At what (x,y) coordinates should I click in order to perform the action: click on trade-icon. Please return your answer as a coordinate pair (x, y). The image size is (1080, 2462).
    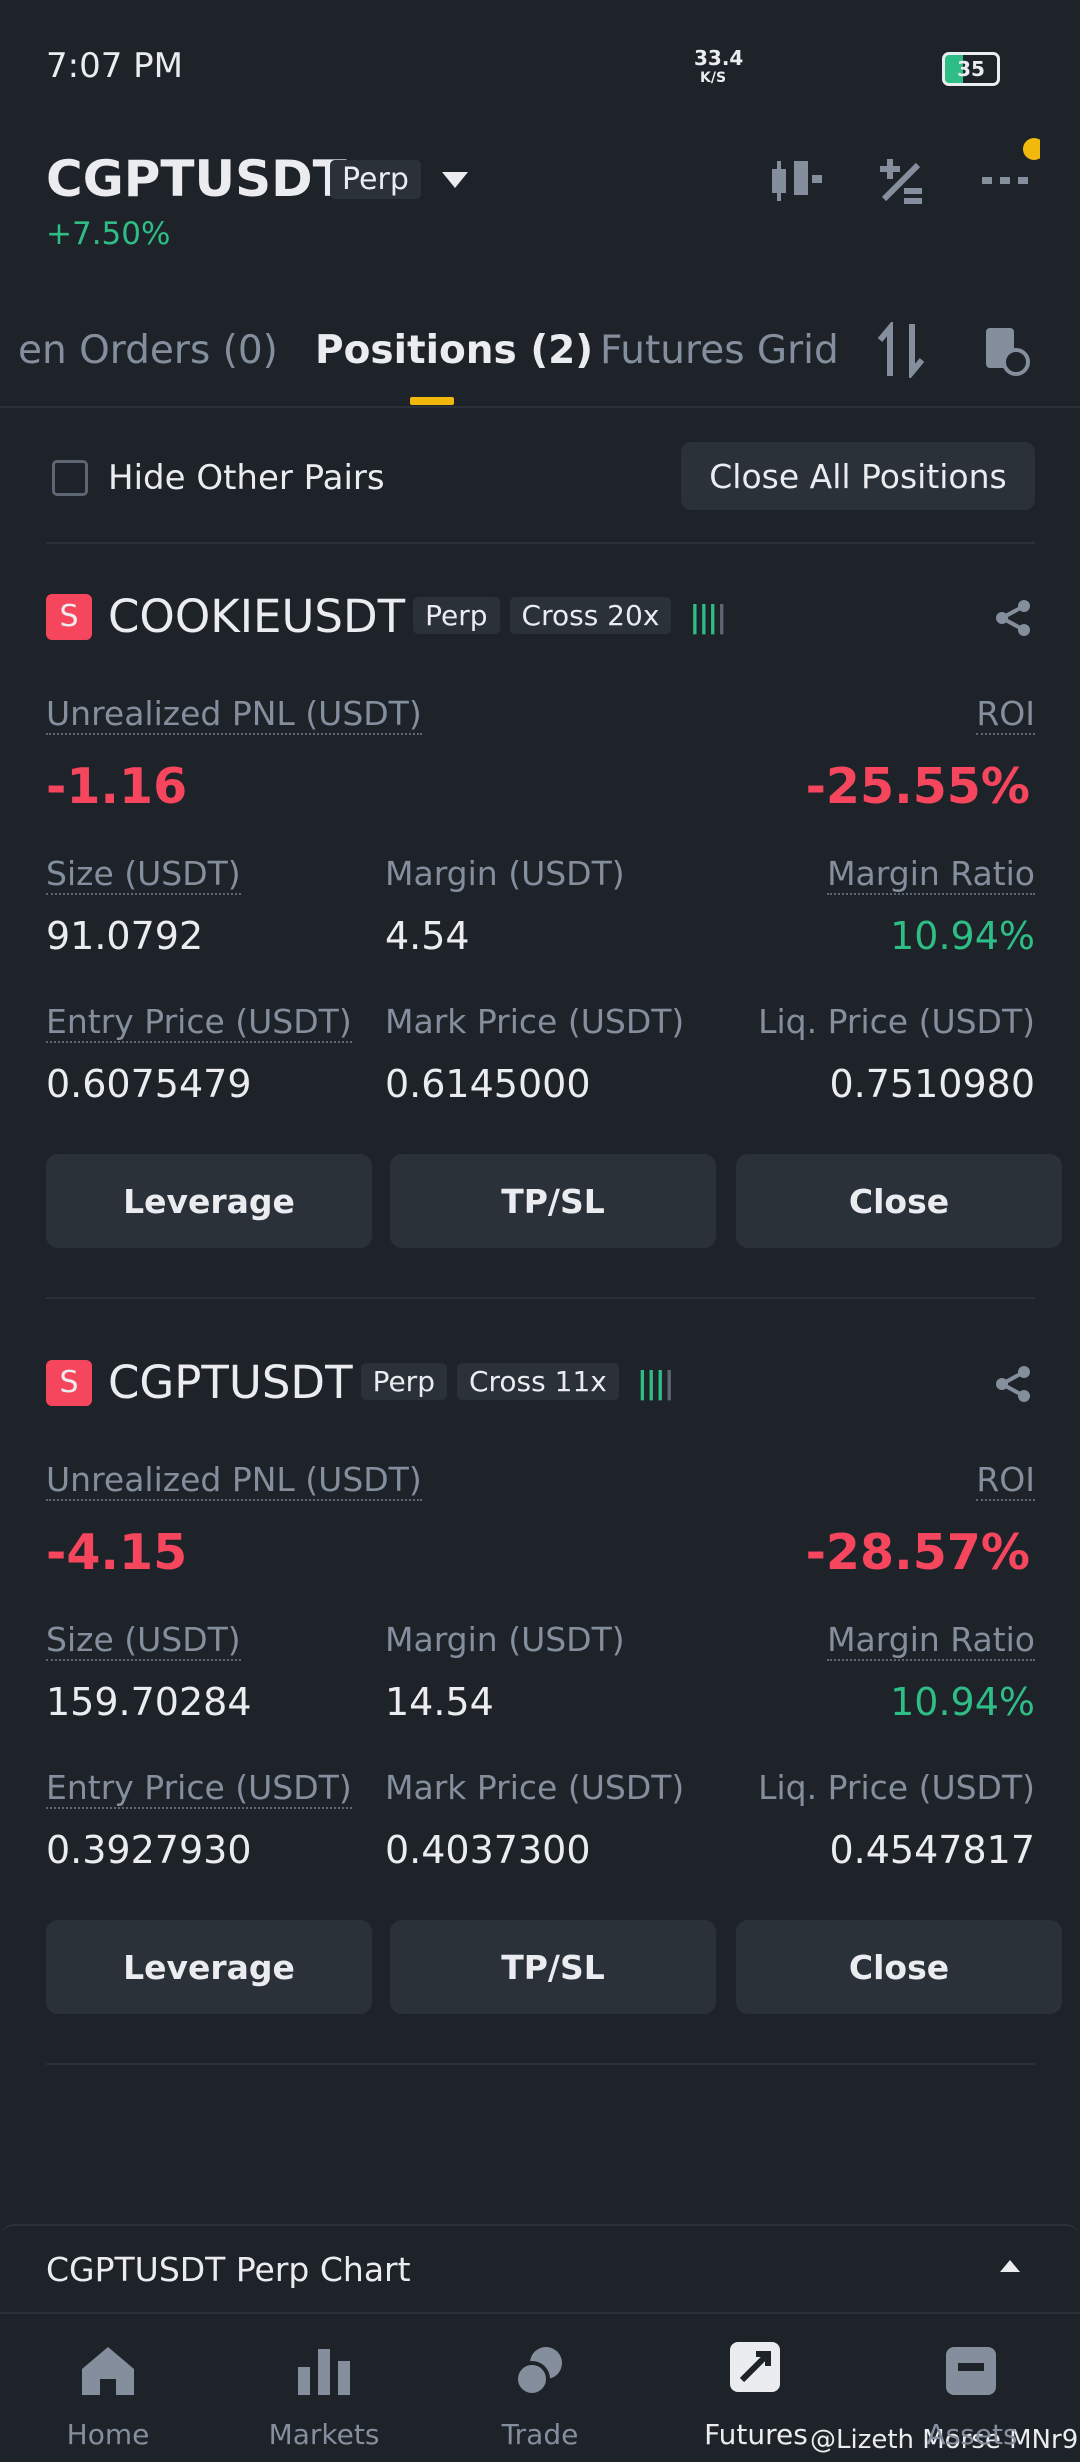
    Looking at the image, I should click on (540, 2371).